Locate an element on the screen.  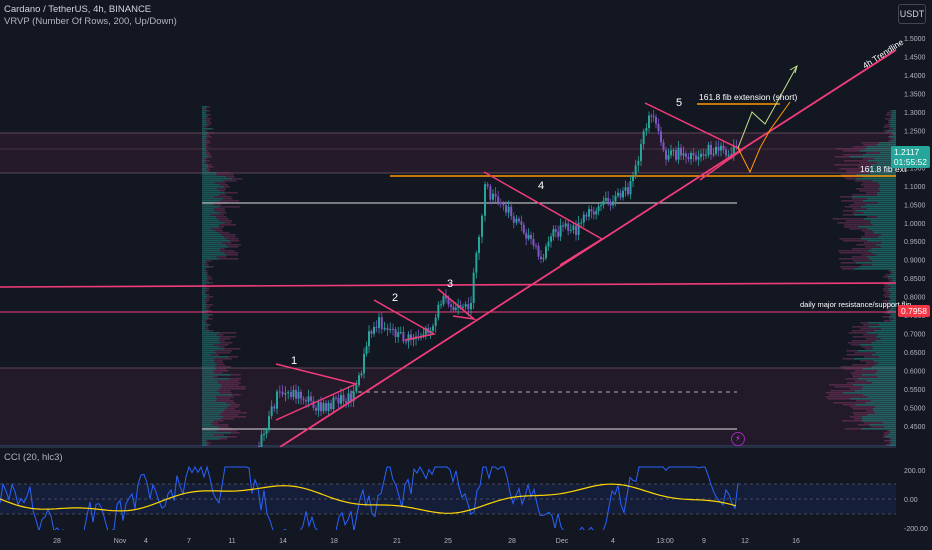
price-tick-label: 0.9000 is located at coordinates (915, 261).